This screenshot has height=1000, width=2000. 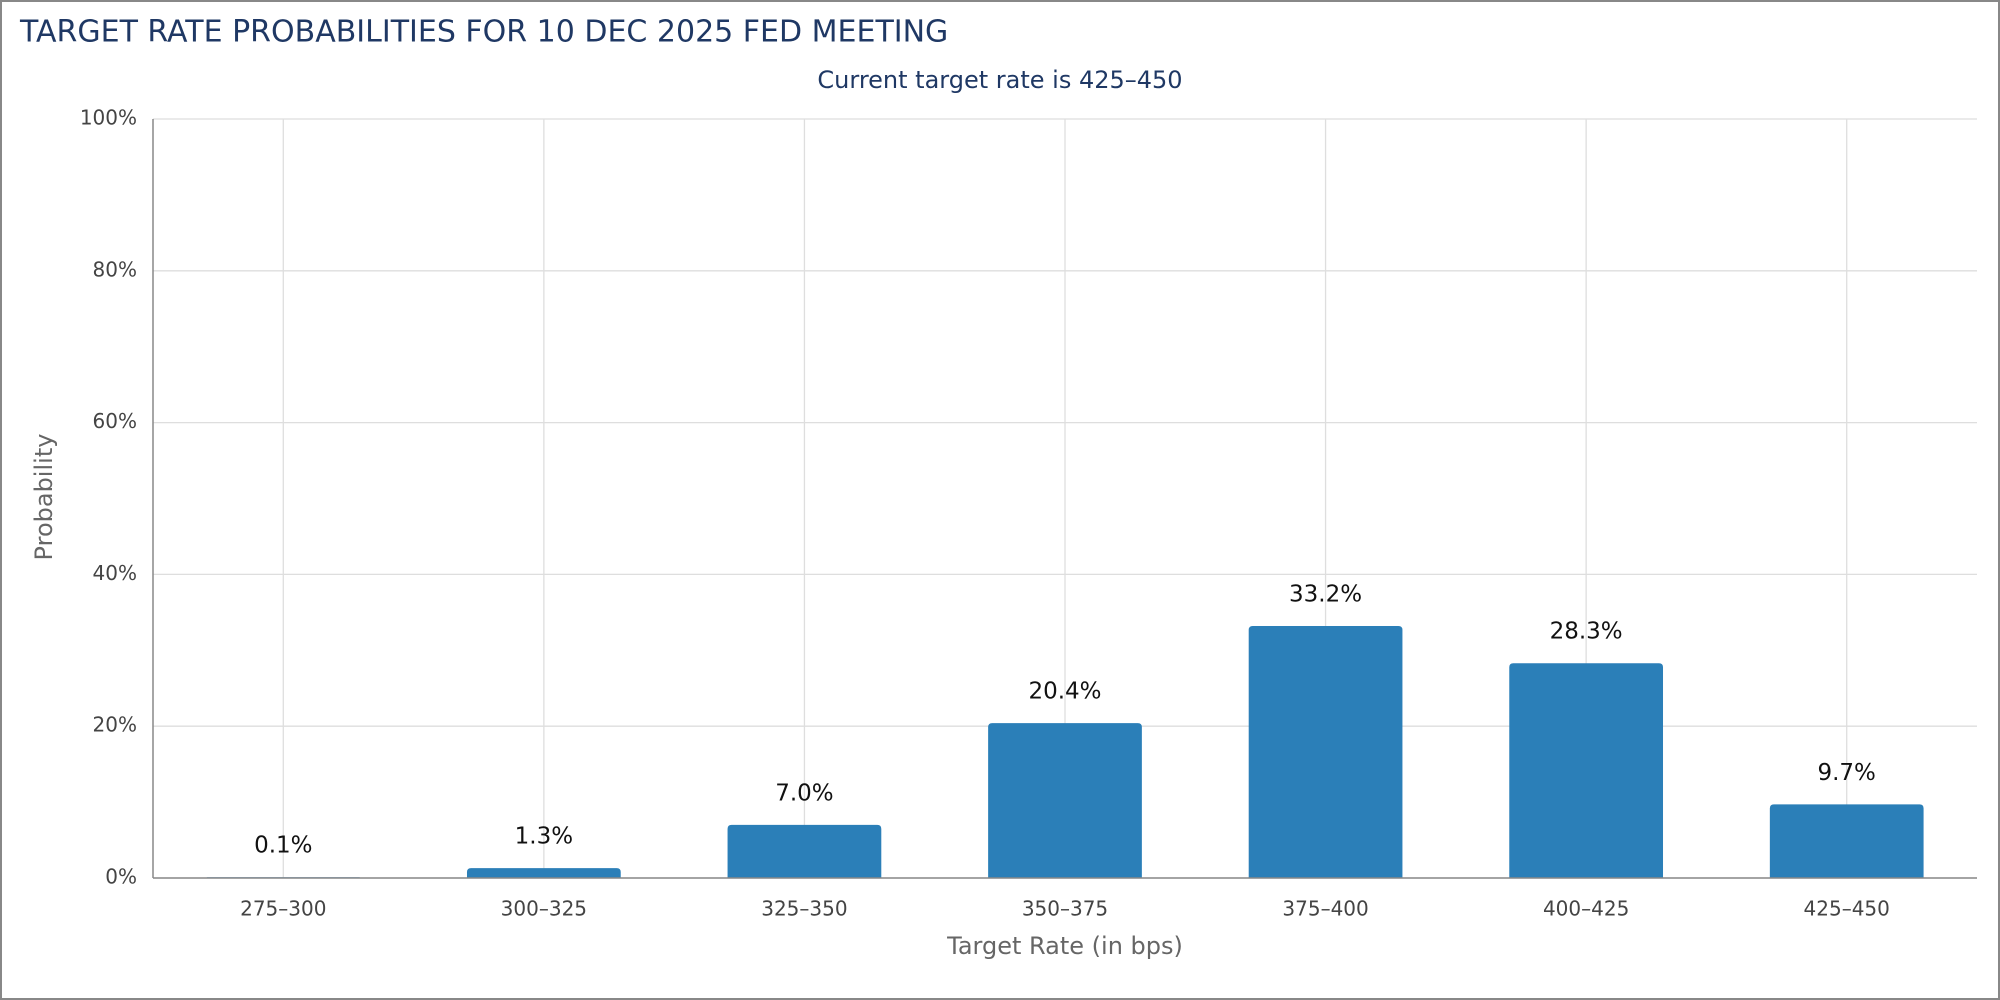 I want to click on y-tick-label: 80%, so click(x=115, y=269).